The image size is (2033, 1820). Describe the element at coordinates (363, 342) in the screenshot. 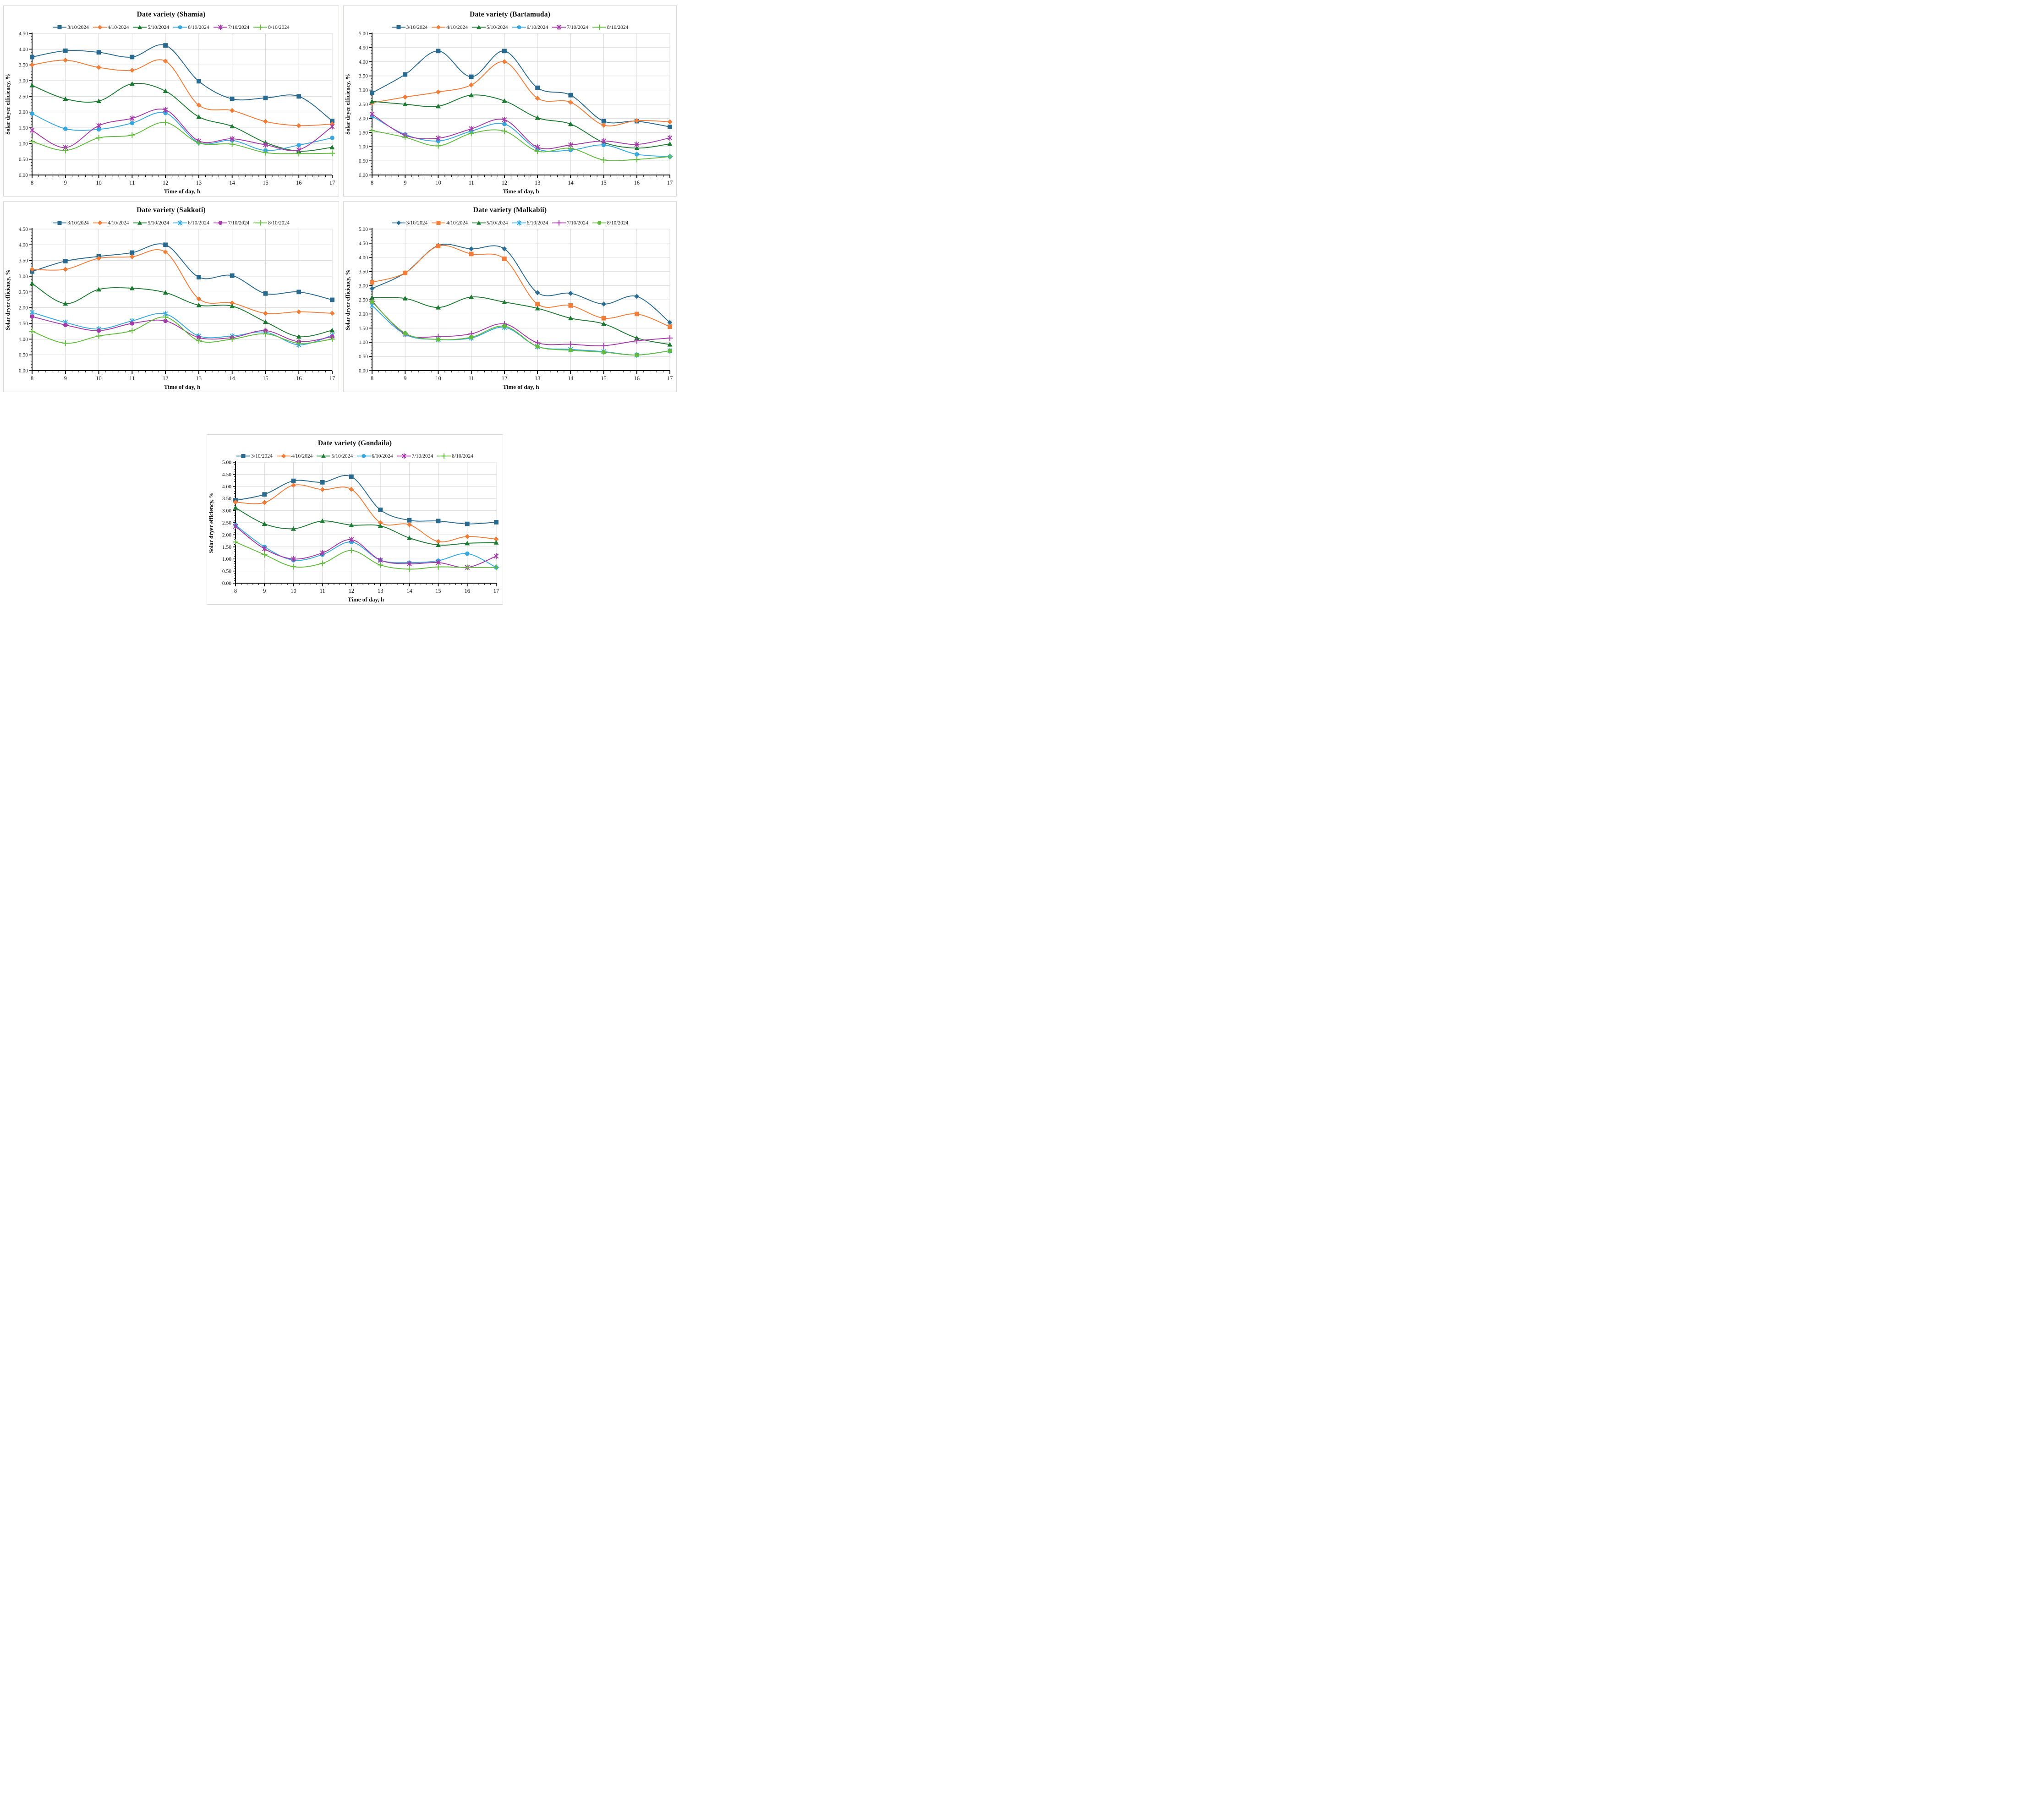

I see `svg-text: 1.00` at that location.